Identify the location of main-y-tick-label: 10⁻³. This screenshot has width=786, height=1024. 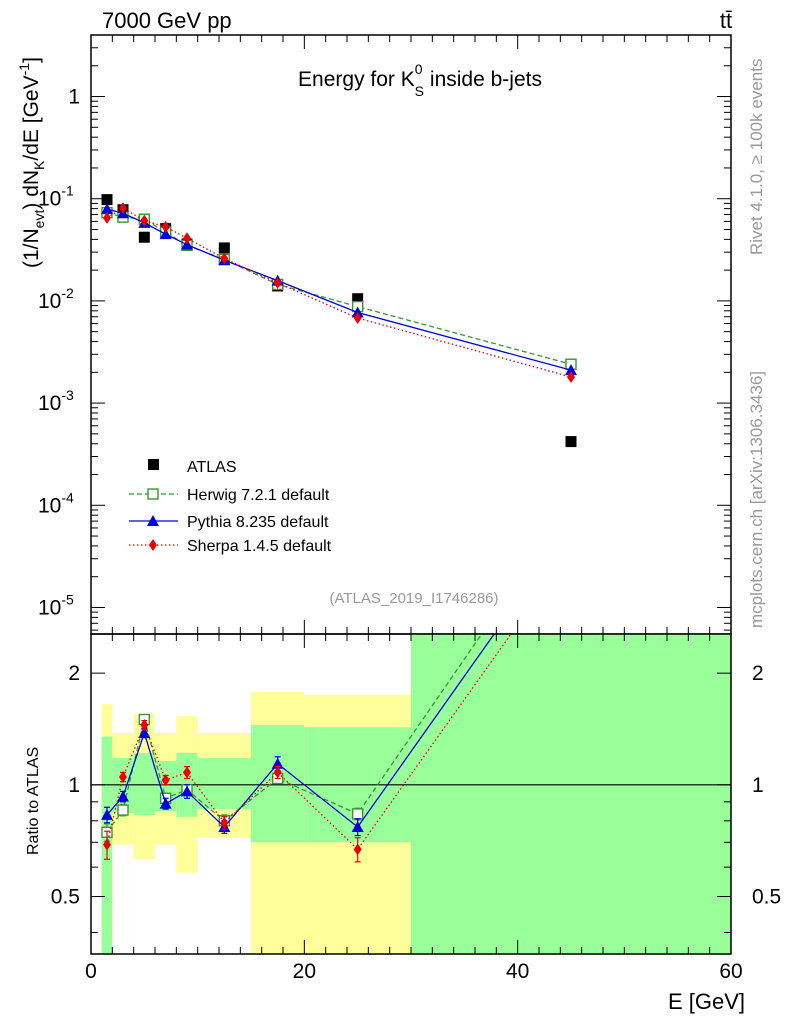
(56, 401).